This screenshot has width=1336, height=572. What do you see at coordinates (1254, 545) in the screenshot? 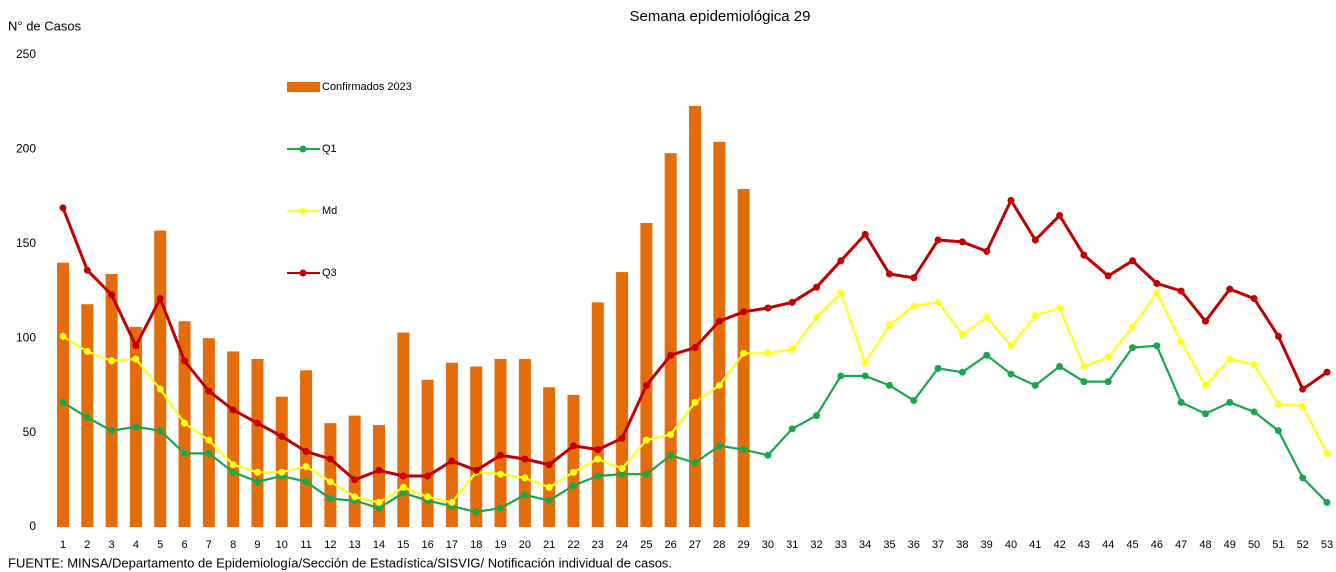
I see `x-tick-label: 50` at bounding box center [1254, 545].